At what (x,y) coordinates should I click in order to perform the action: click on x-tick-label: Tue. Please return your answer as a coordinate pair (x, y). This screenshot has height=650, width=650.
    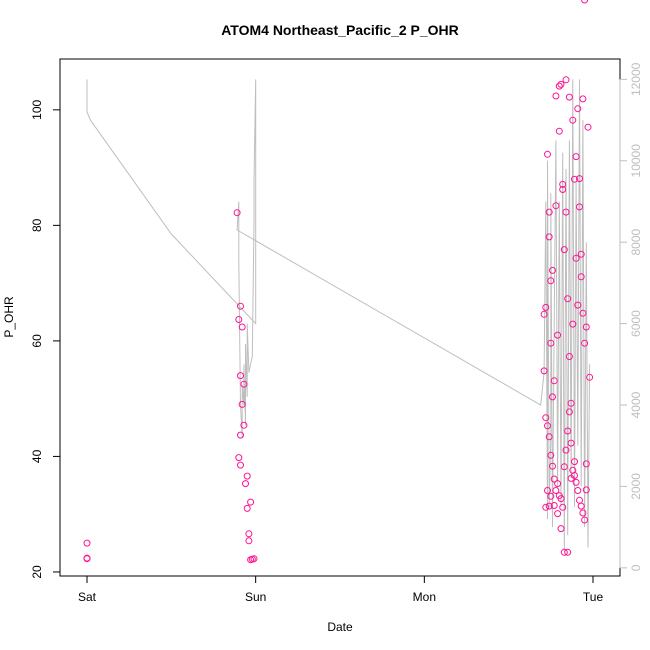
    Looking at the image, I should click on (593, 597).